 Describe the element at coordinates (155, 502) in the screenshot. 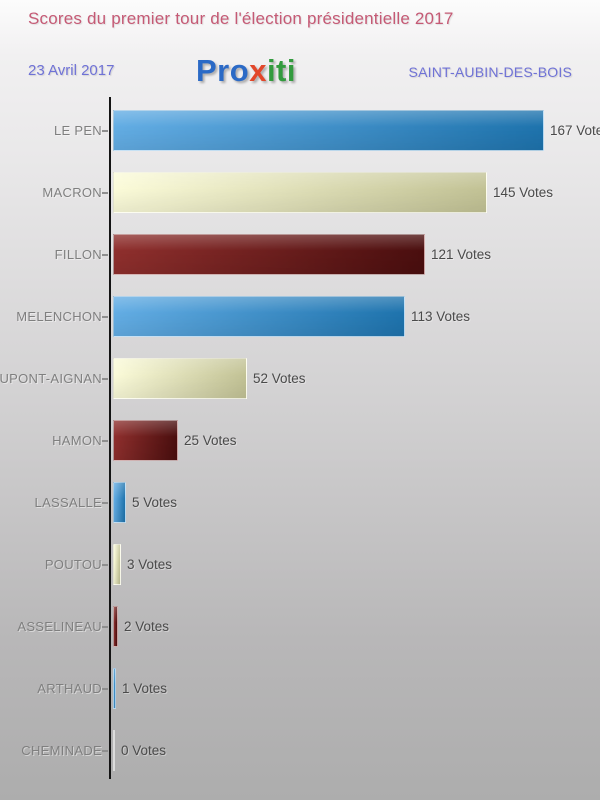

I see `bar-value: 5 Votes` at that location.